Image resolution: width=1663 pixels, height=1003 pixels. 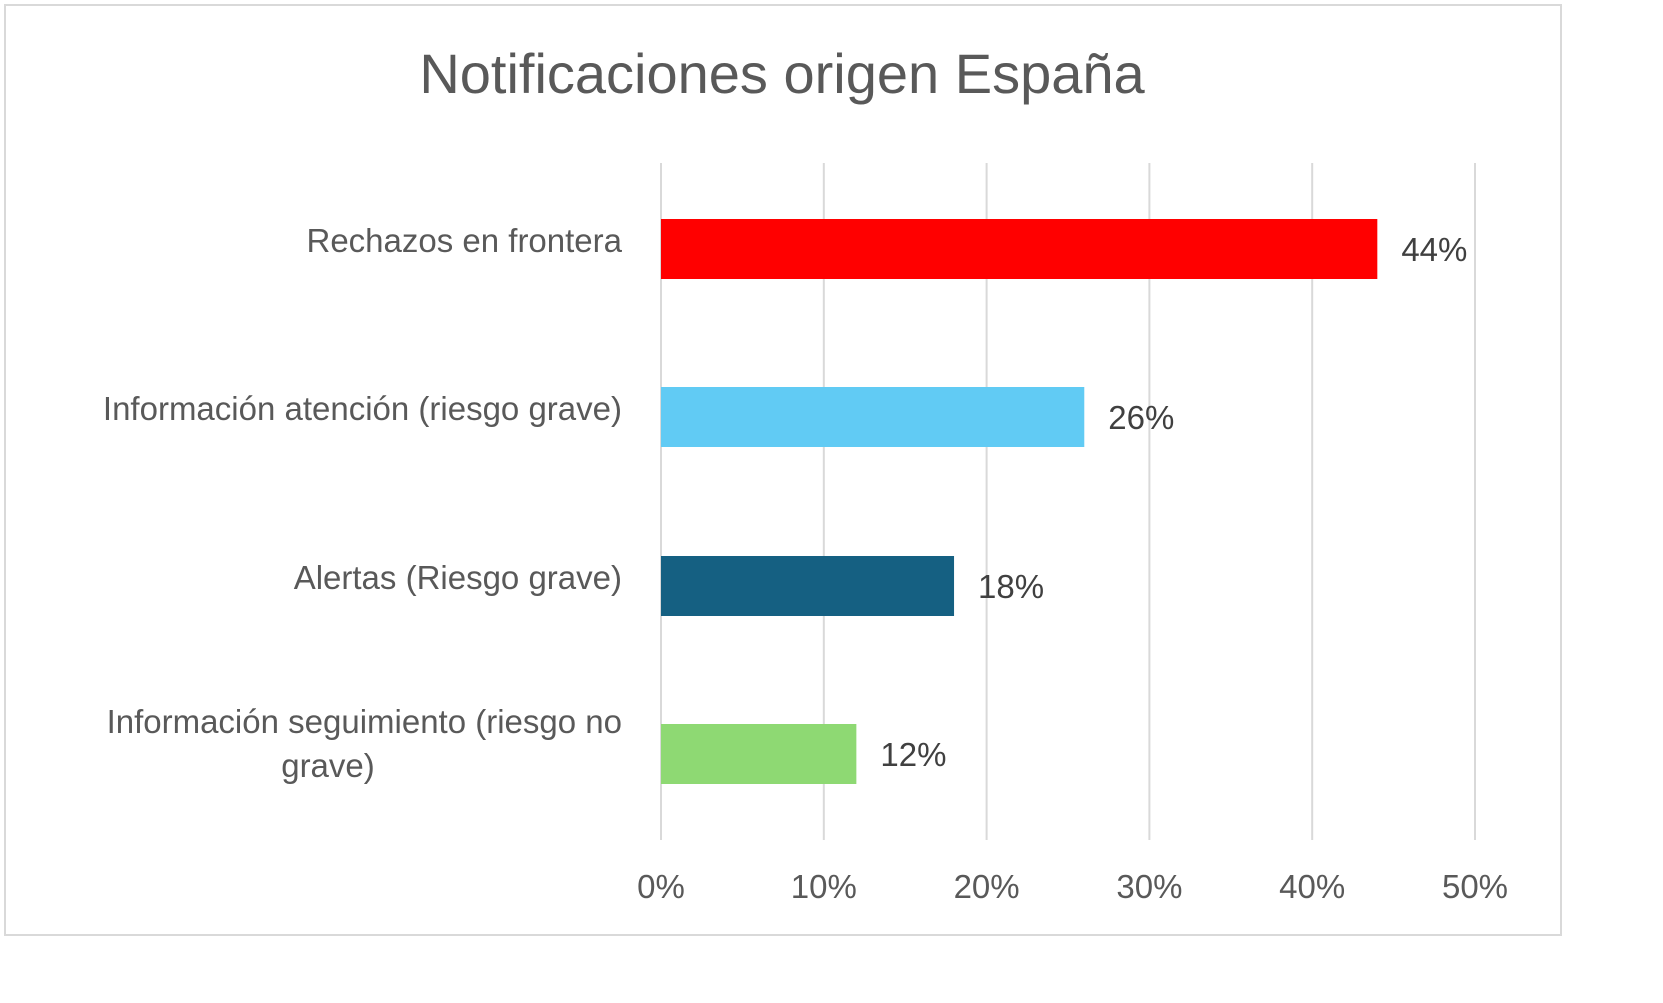 I want to click on data-label: 18%, so click(x=1011, y=586).